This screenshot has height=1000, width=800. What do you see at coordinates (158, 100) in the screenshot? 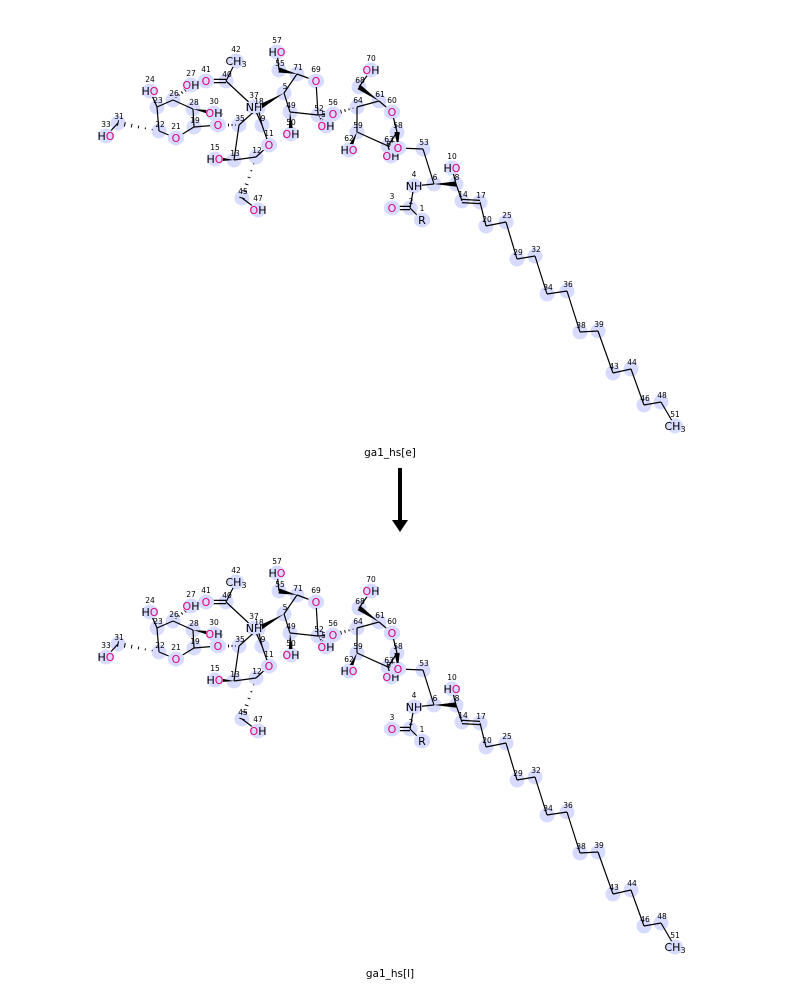
I see `atom-index-top-23: 23` at bounding box center [158, 100].